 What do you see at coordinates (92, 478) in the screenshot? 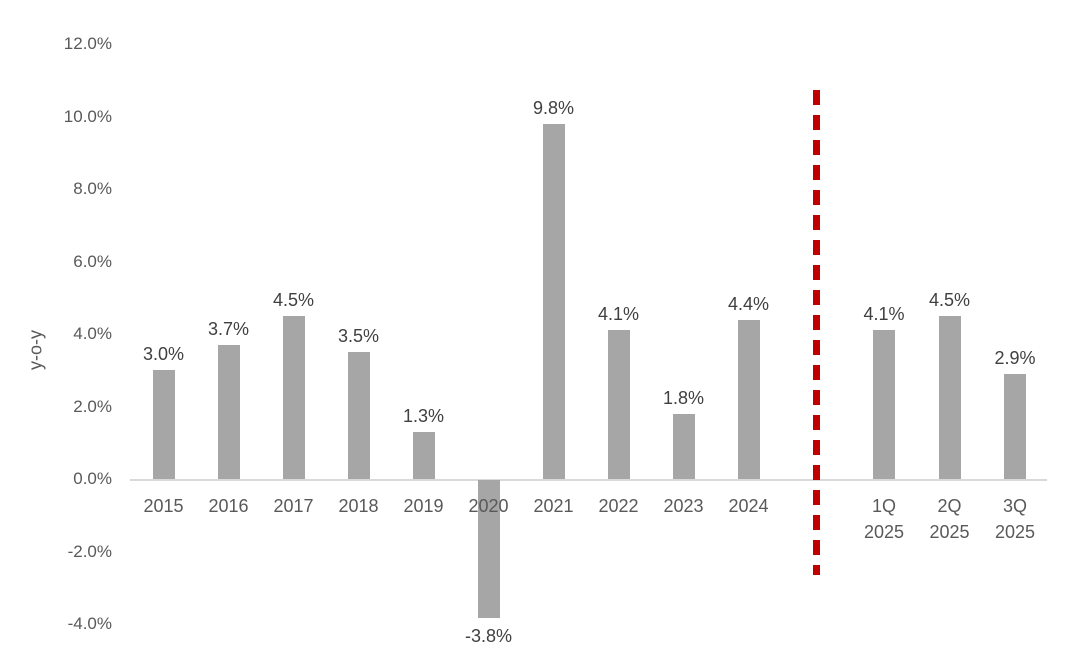
I see `y-tick-label: 0.0%` at bounding box center [92, 478].